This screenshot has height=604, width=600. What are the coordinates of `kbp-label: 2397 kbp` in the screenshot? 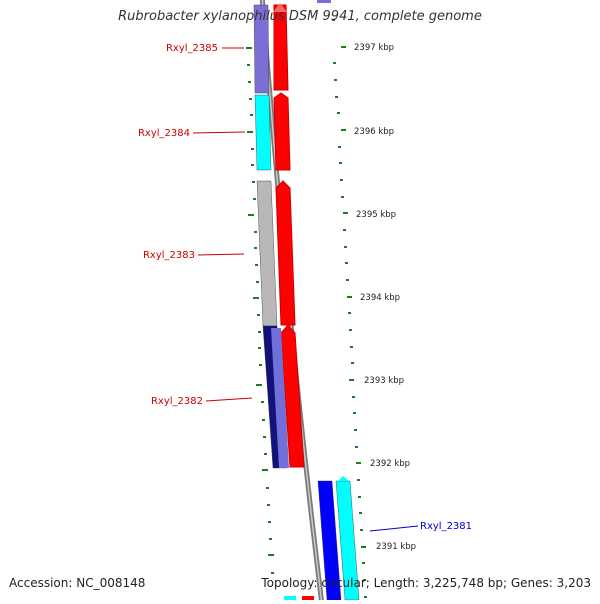 It's located at (374, 48).